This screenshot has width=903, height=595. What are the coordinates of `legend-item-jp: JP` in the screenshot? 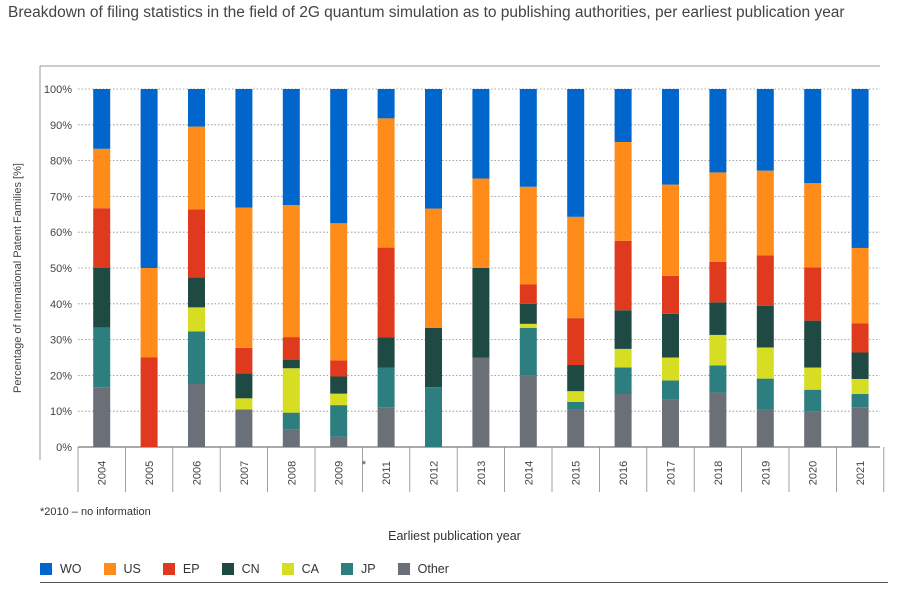 It's located at (358, 569).